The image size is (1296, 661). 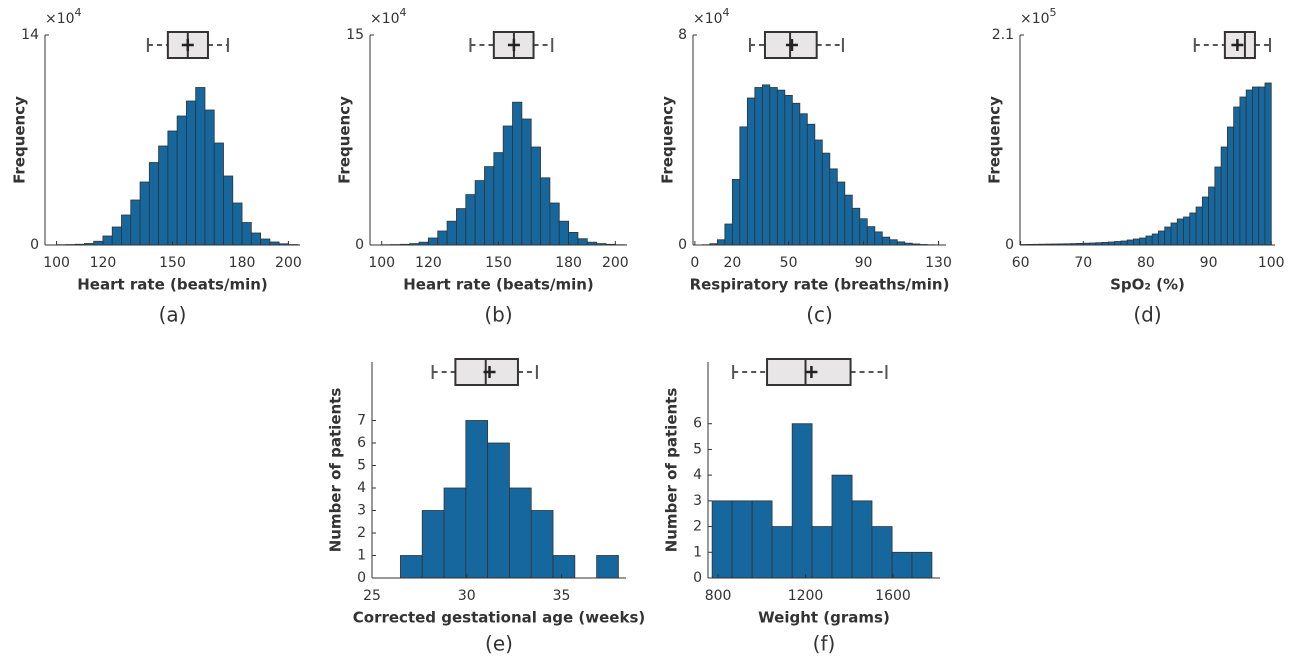 I want to click on x-tick-label: 90, so click(x=864, y=263).